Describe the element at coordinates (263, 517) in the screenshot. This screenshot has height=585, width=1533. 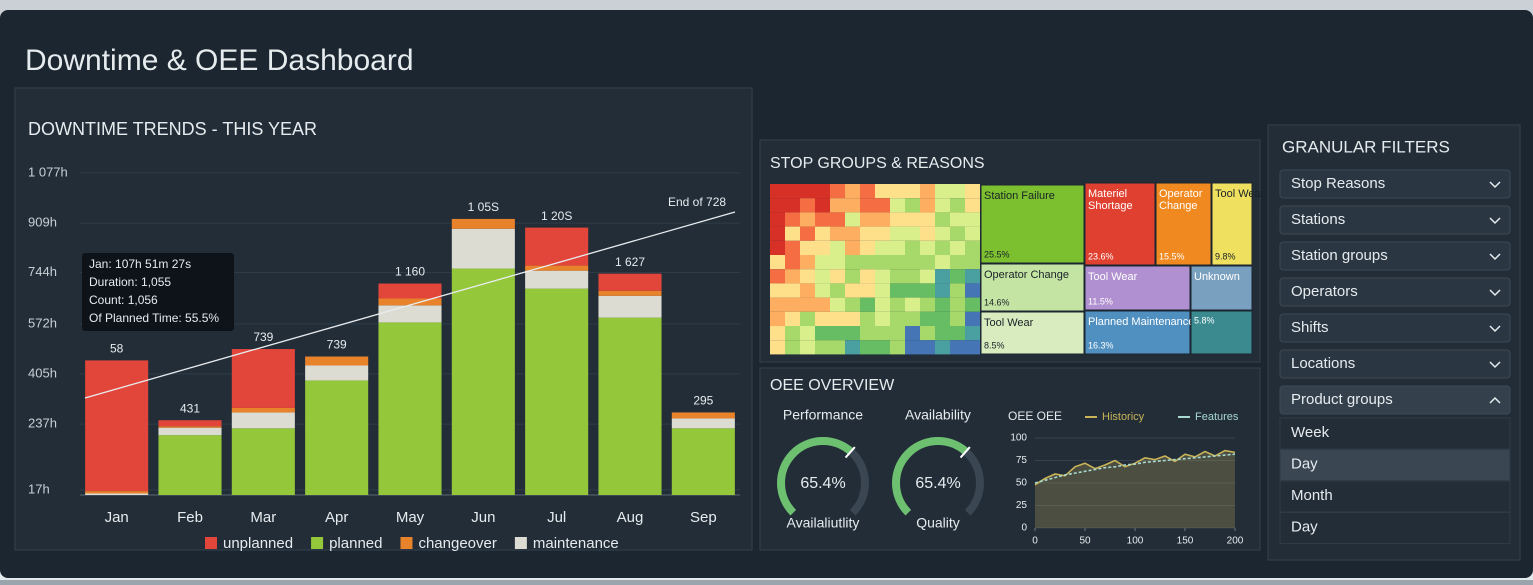
I see `x-tick-label: Mar` at that location.